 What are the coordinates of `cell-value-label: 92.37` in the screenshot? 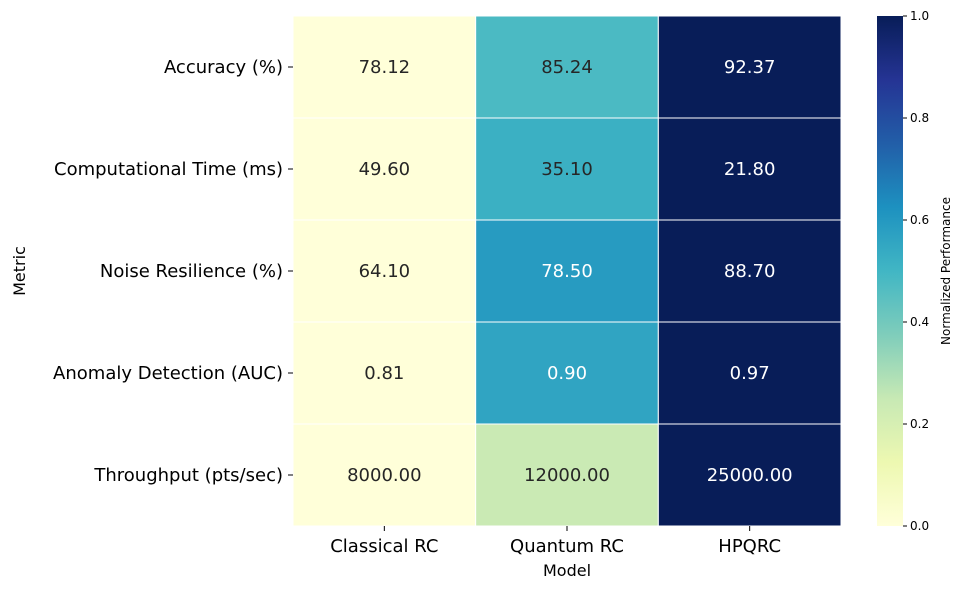 It's located at (750, 67).